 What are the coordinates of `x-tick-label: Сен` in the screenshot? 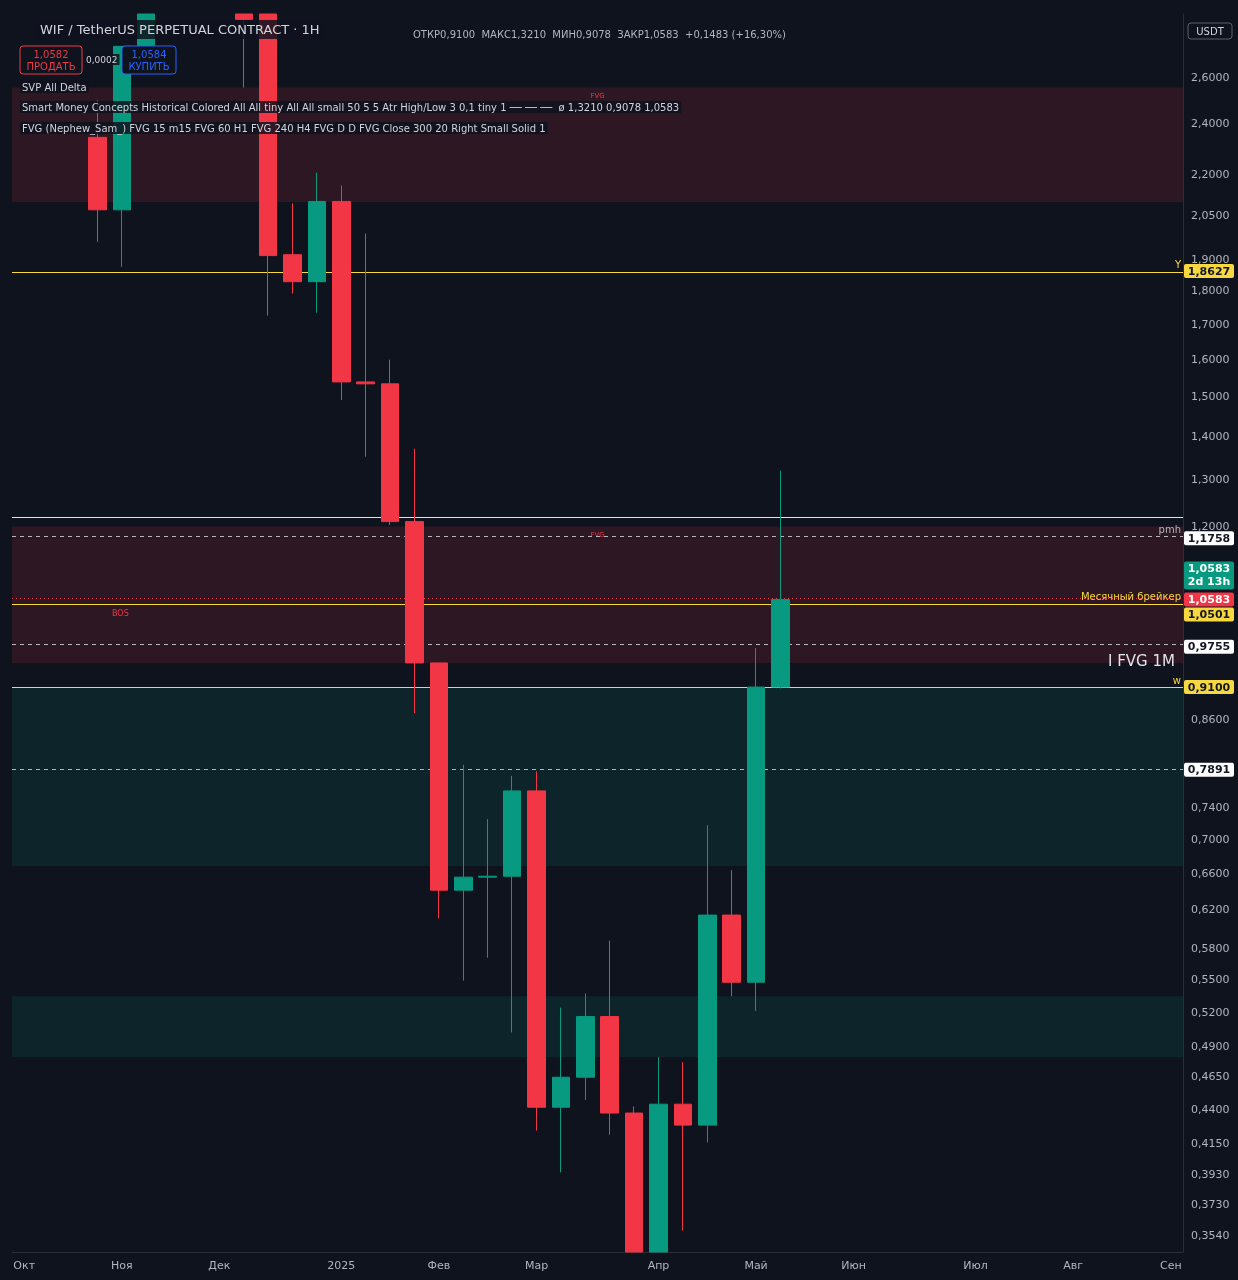 It's located at (1170, 1265).